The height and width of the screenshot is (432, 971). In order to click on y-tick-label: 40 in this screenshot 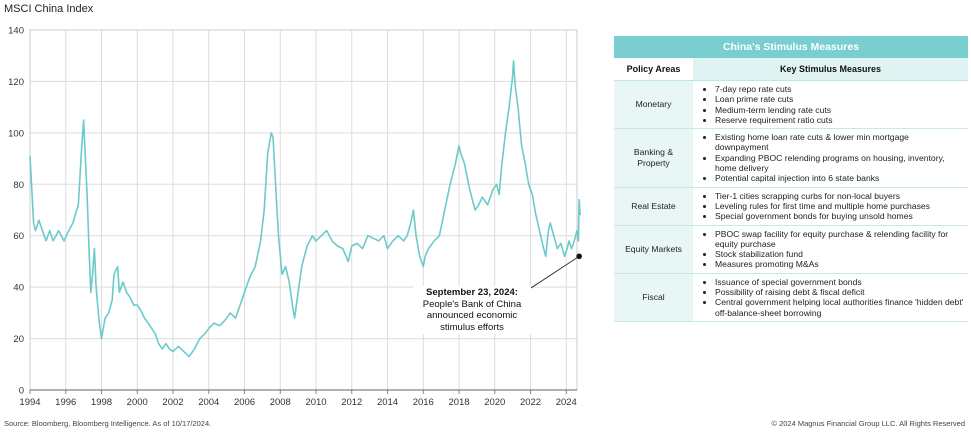, I will do `click(18, 288)`.